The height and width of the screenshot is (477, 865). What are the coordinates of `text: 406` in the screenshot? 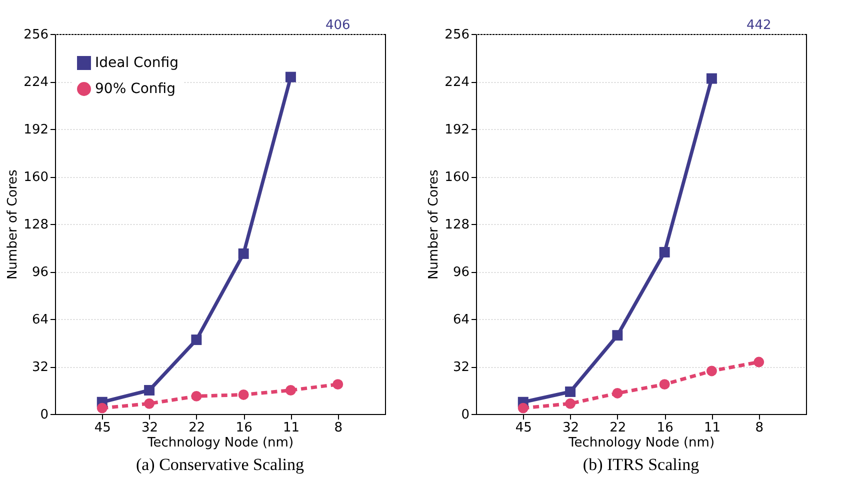 It's located at (337, 25).